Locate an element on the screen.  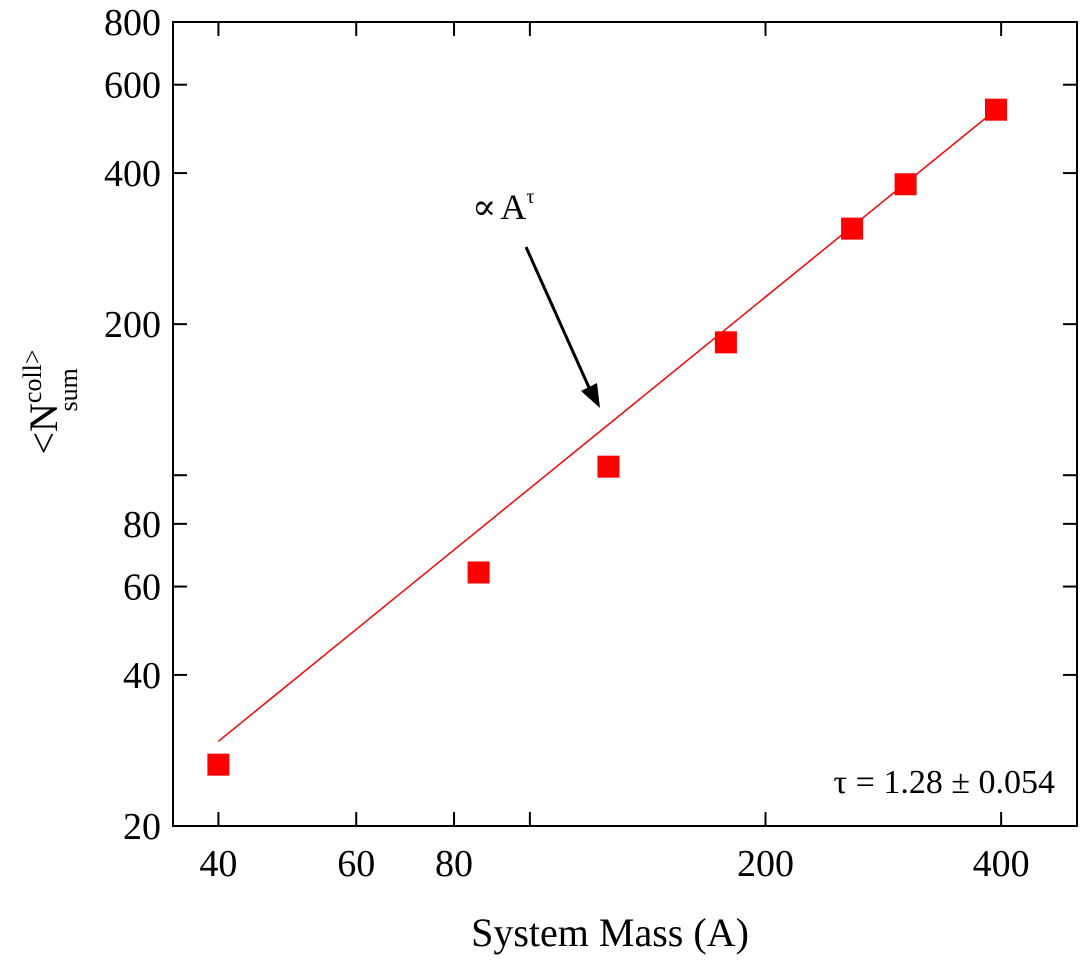
fit-result-text: τ = 1.28 ± 0.054 is located at coordinates (945, 782).